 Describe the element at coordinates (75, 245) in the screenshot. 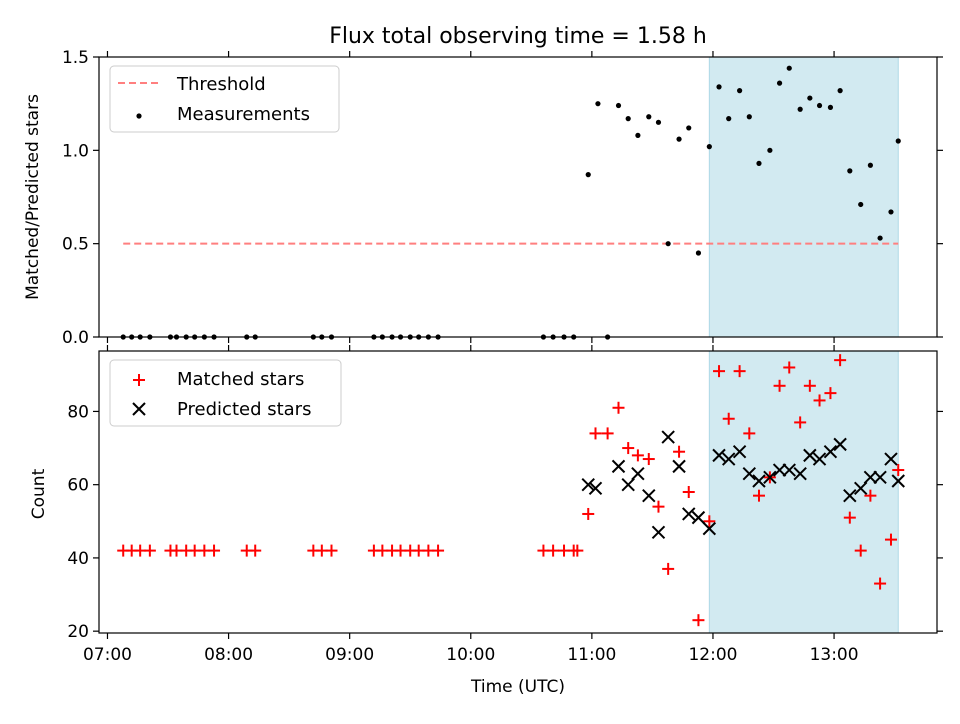

I see `top-y-tick-label: 0.5` at that location.